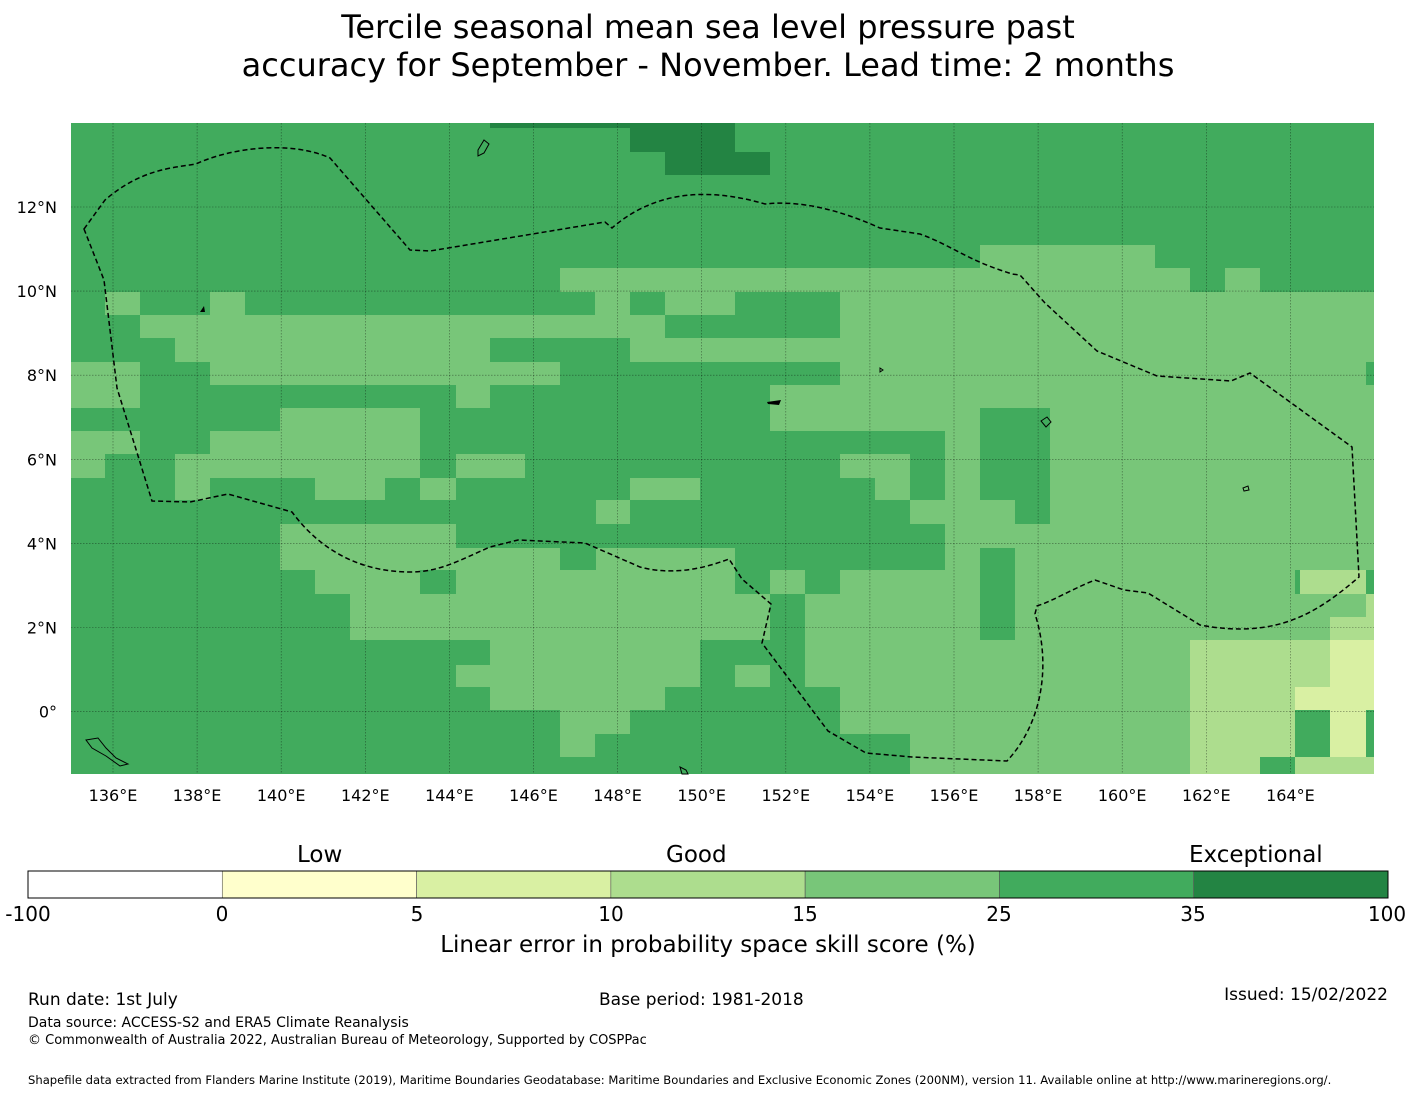 This screenshot has height=1095, width=1416. What do you see at coordinates (222, 914) in the screenshot?
I see `colorbar-tick: 0` at bounding box center [222, 914].